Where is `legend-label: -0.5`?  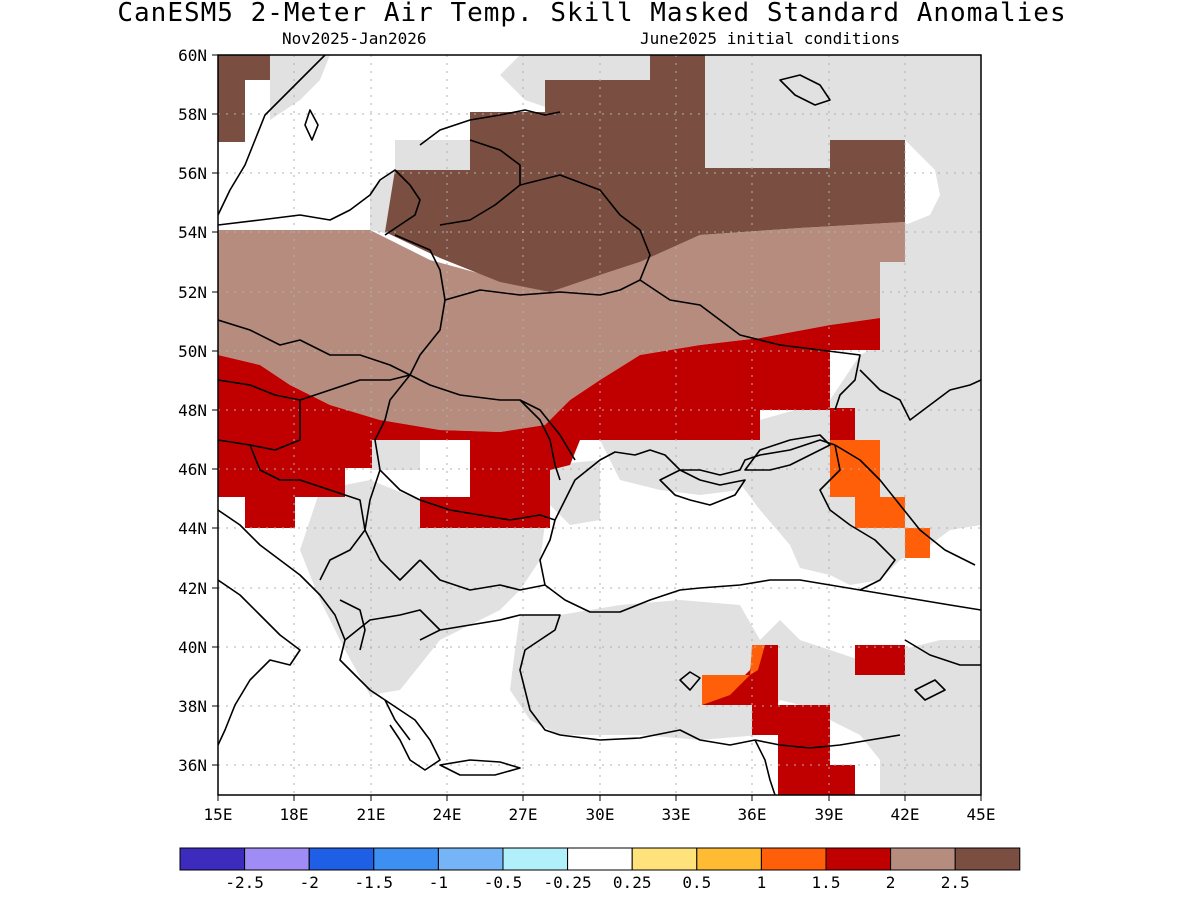
legend-label: -0.5 is located at coordinates (503, 882).